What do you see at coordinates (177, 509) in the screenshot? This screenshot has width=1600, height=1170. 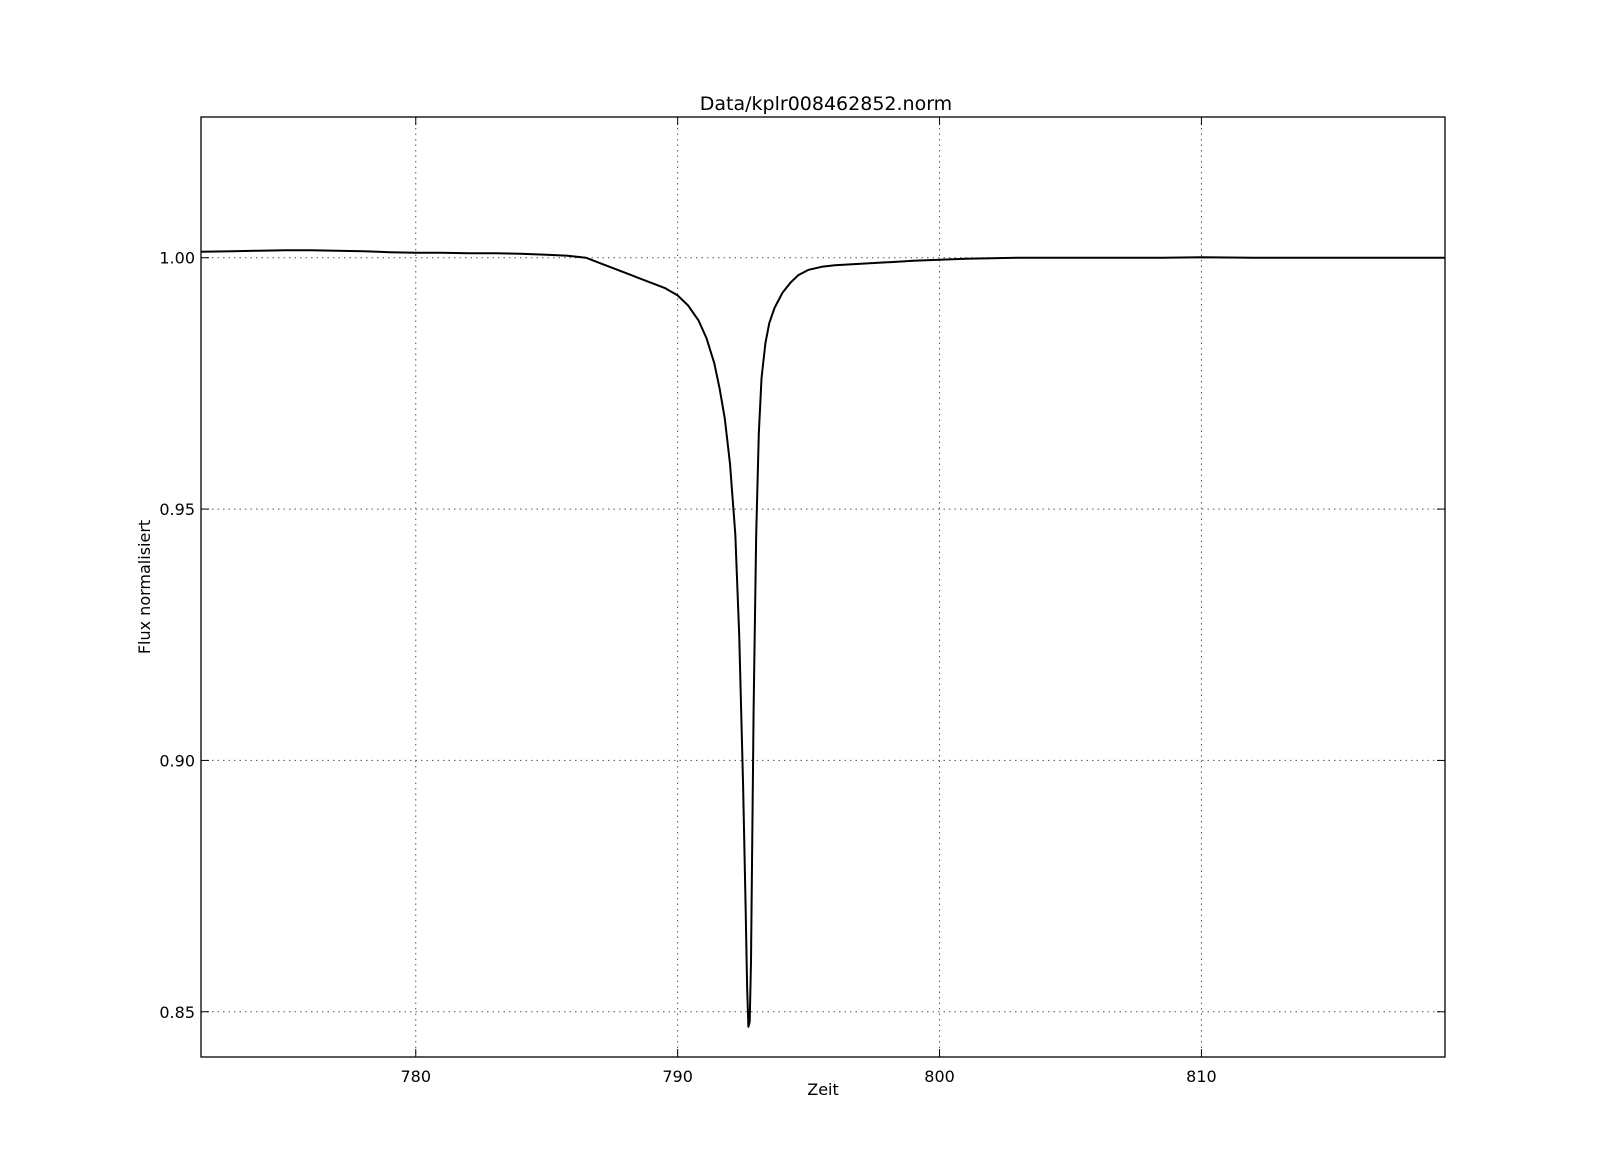 I see `y-tick-label: 0.95` at bounding box center [177, 509].